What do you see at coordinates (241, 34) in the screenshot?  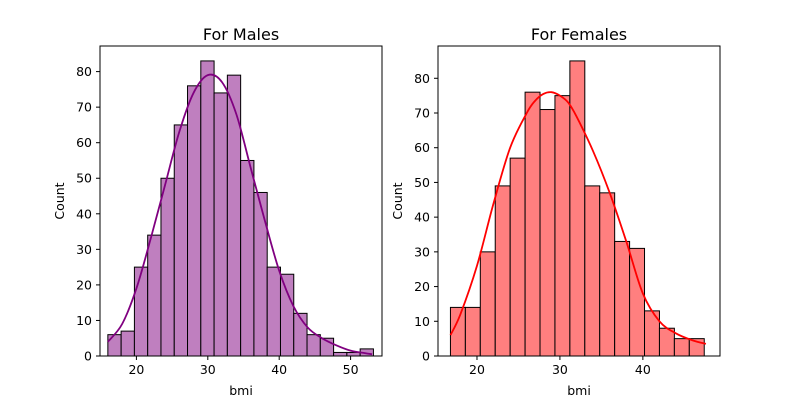 I see `chart-title: For Males` at bounding box center [241, 34].